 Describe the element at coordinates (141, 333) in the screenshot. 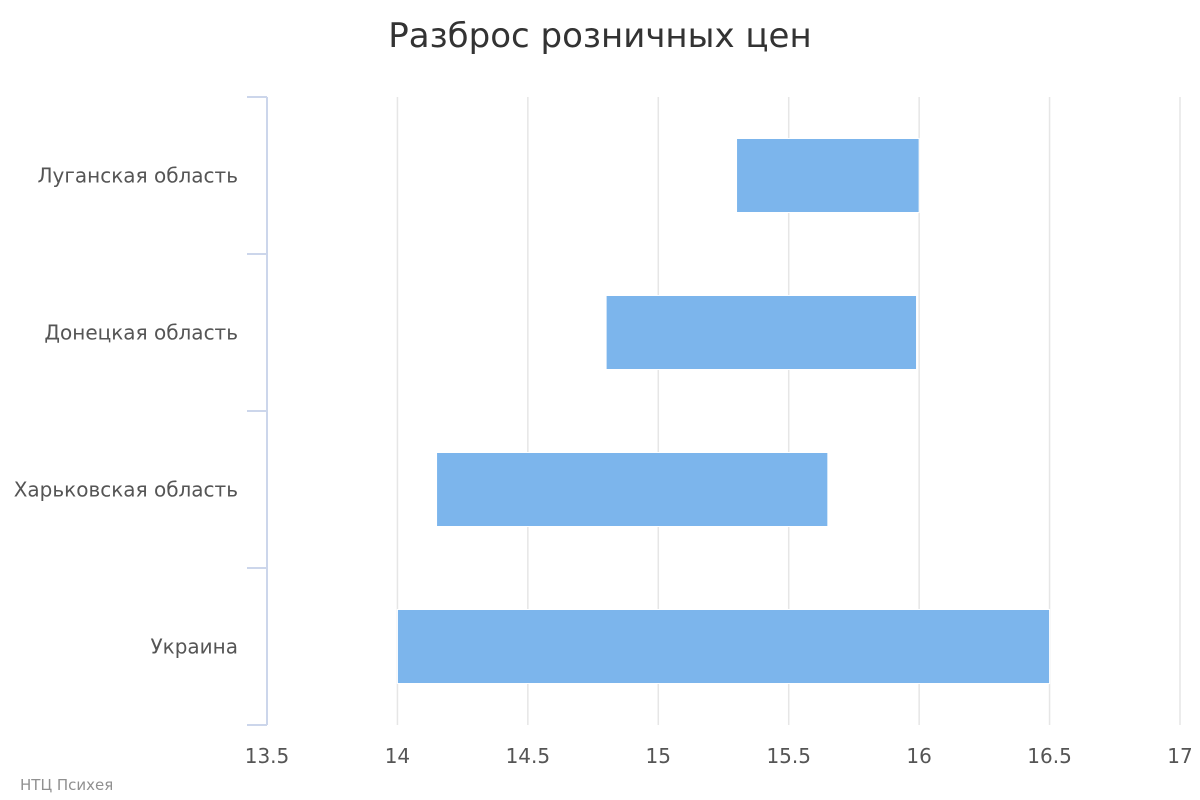

I see `category-label: Донецкая область` at that location.